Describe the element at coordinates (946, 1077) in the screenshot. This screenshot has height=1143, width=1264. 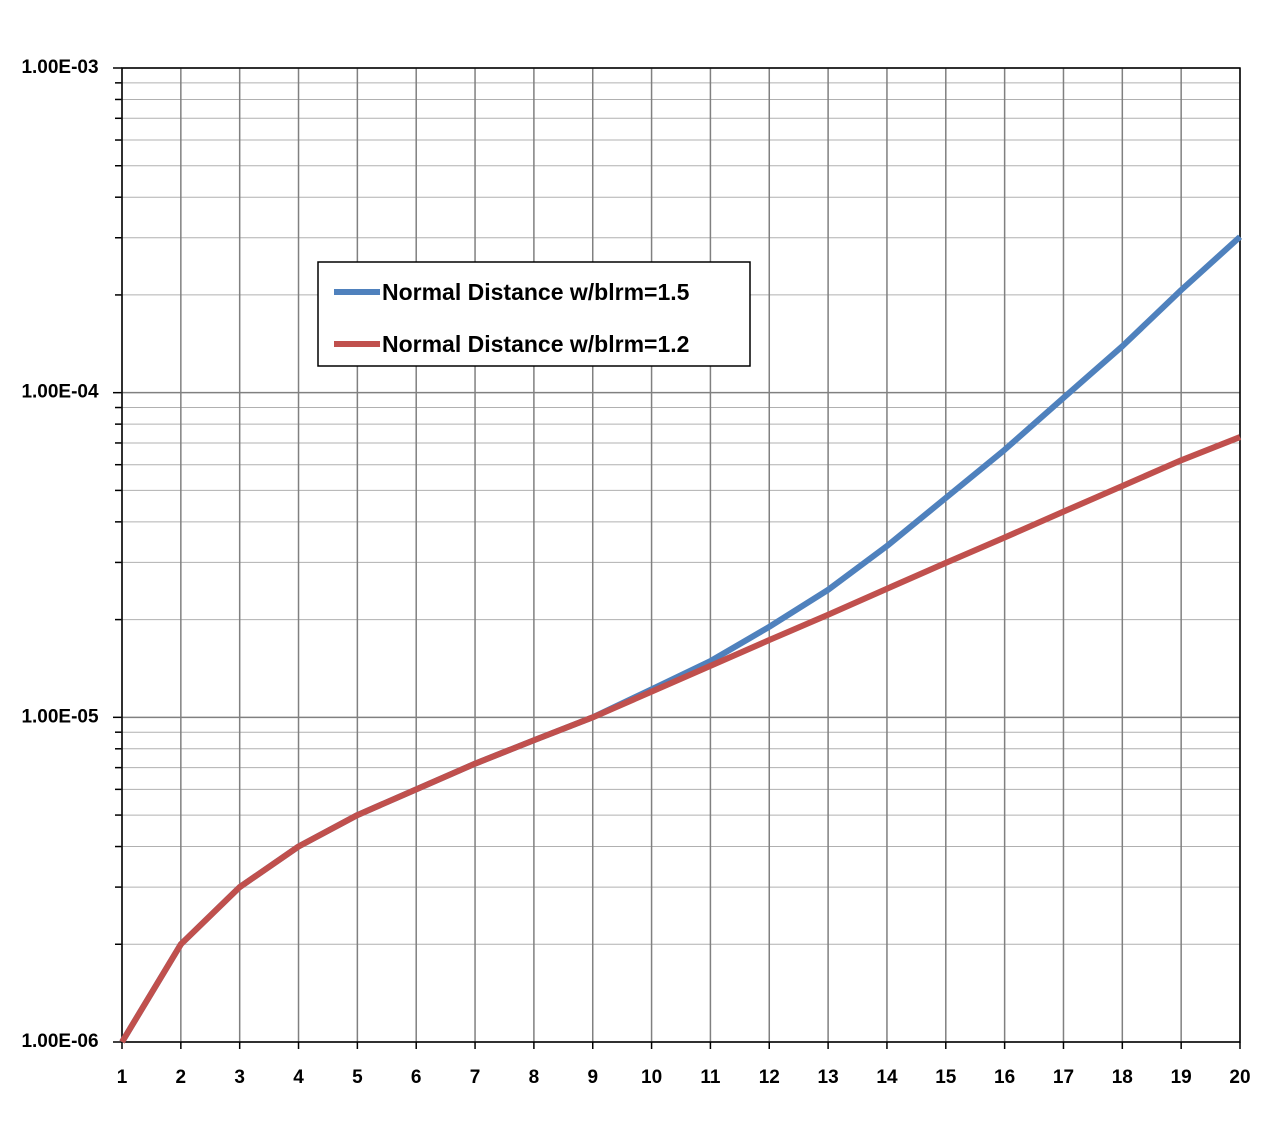
I see `x-tick-label: 15` at that location.